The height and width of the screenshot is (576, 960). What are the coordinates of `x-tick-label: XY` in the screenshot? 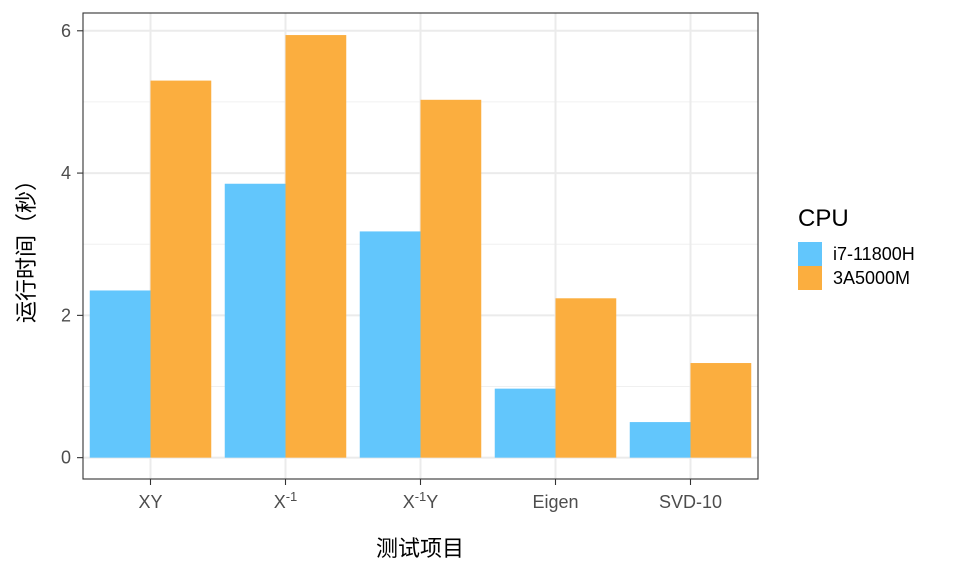 It's located at (150, 502).